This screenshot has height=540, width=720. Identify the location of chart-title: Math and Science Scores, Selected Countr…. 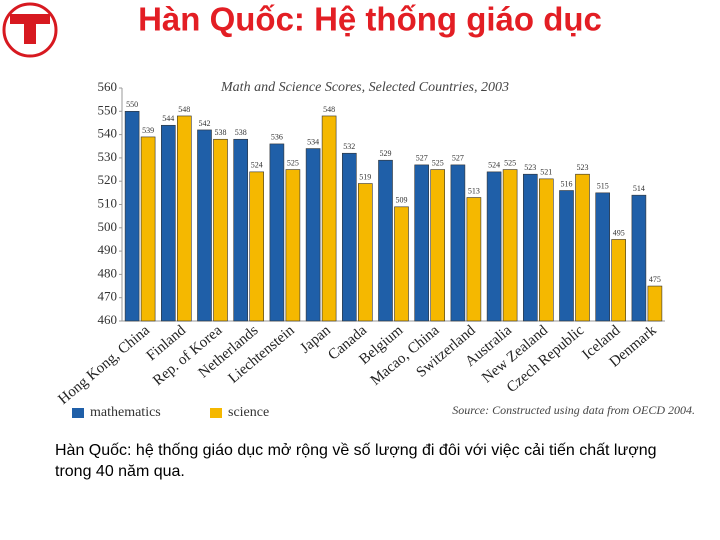
(364, 87).